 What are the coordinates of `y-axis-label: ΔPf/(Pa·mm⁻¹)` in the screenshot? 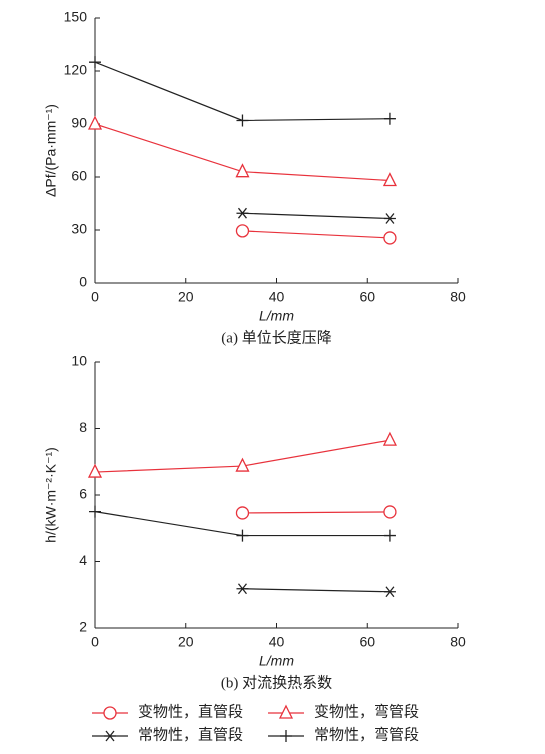 It's located at (51, 150).